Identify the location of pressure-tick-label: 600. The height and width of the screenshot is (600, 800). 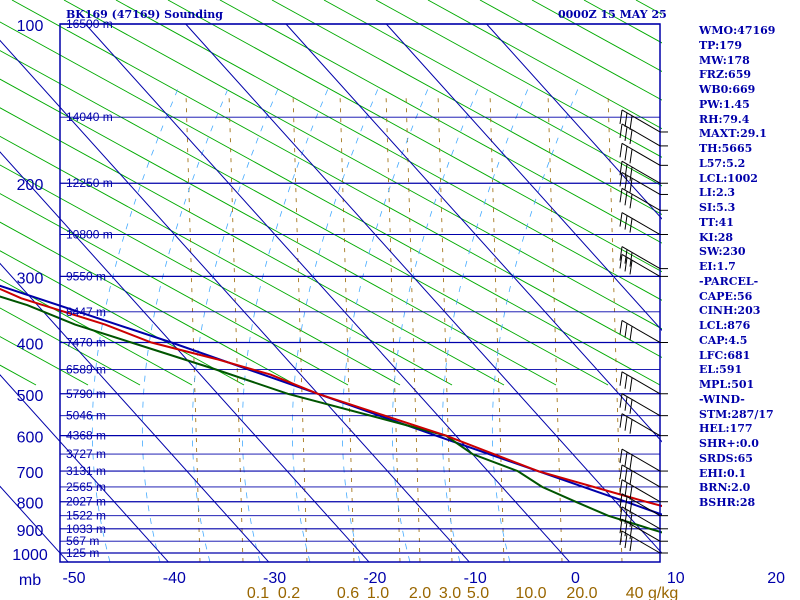
(30, 438).